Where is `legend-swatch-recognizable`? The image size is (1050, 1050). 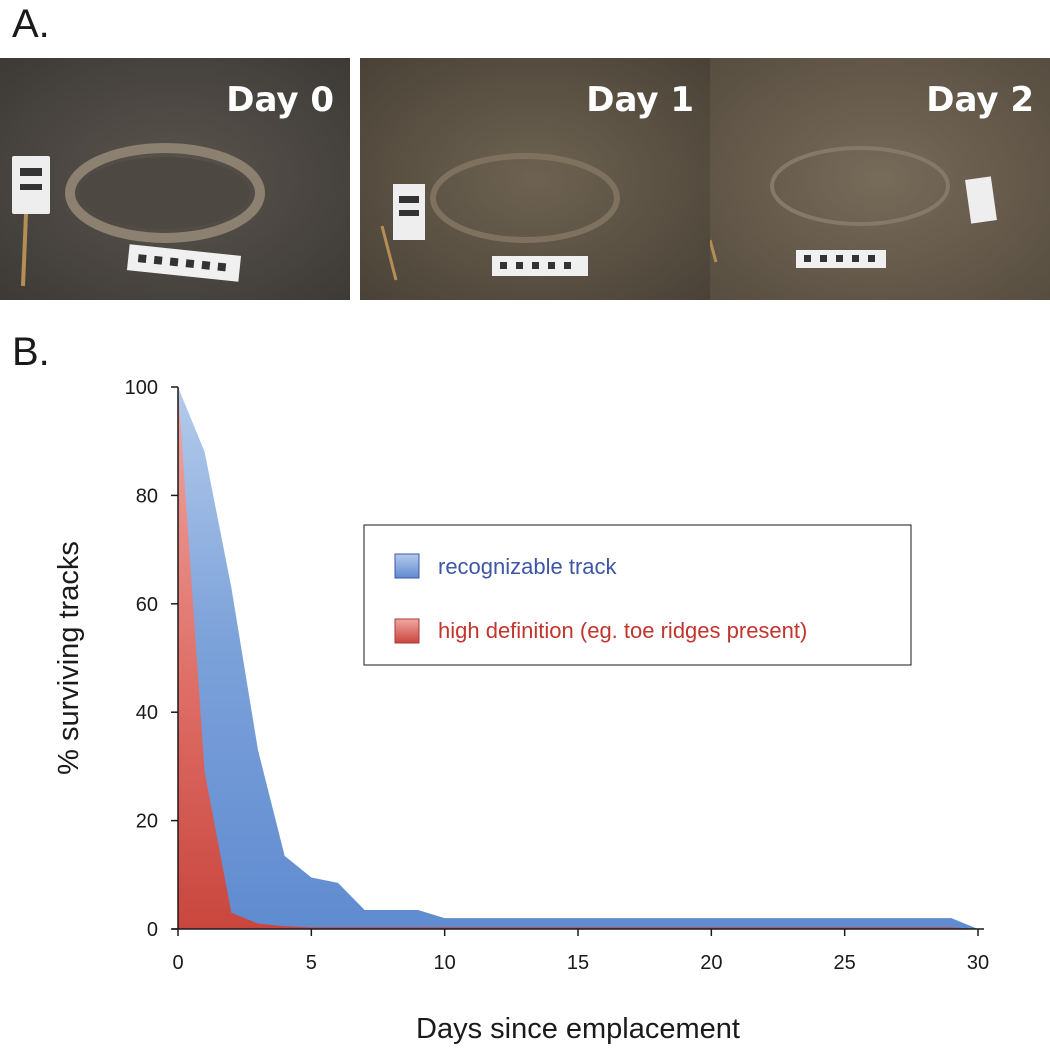 legend-swatch-recognizable is located at coordinates (407, 566).